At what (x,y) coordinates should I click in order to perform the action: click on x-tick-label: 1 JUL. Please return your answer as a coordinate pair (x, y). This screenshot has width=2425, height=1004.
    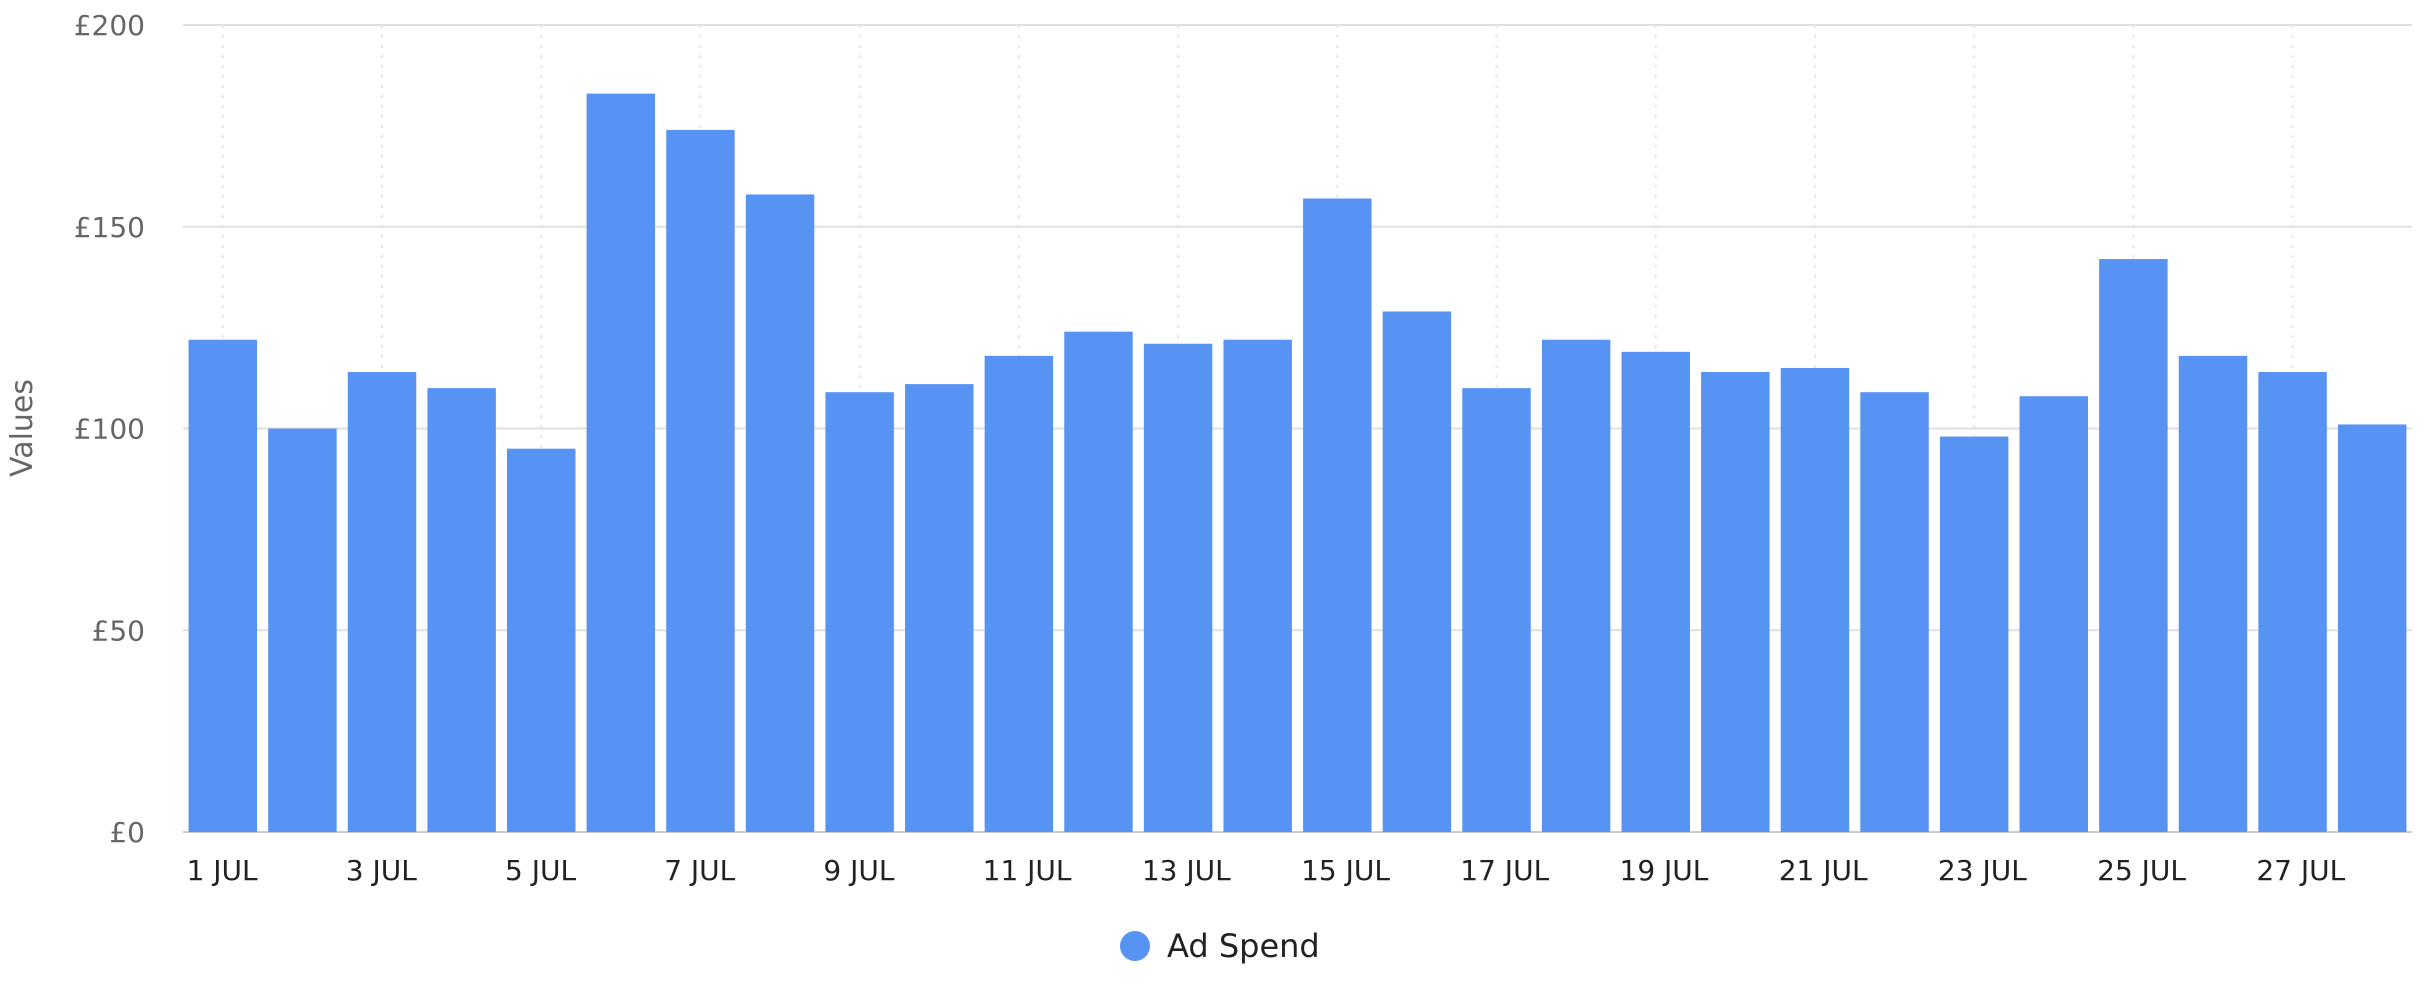
    Looking at the image, I should click on (222, 870).